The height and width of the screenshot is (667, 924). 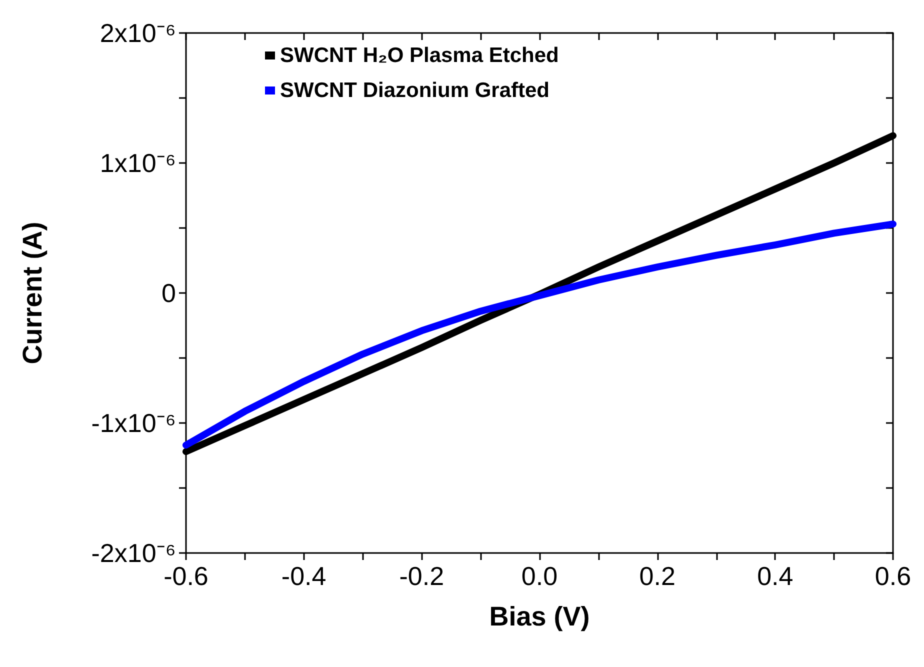 What do you see at coordinates (169, 293) in the screenshot?
I see `y-tick-label: 0` at bounding box center [169, 293].